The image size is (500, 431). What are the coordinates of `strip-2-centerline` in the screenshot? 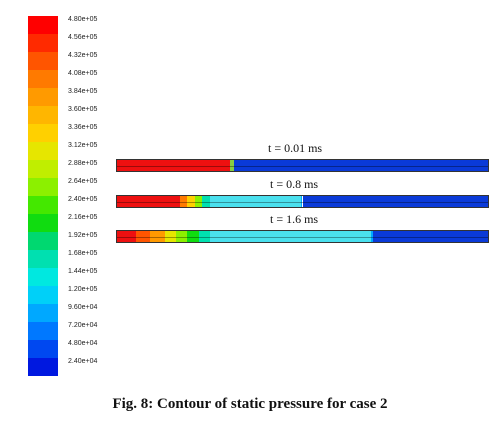 It's located at (302, 237).